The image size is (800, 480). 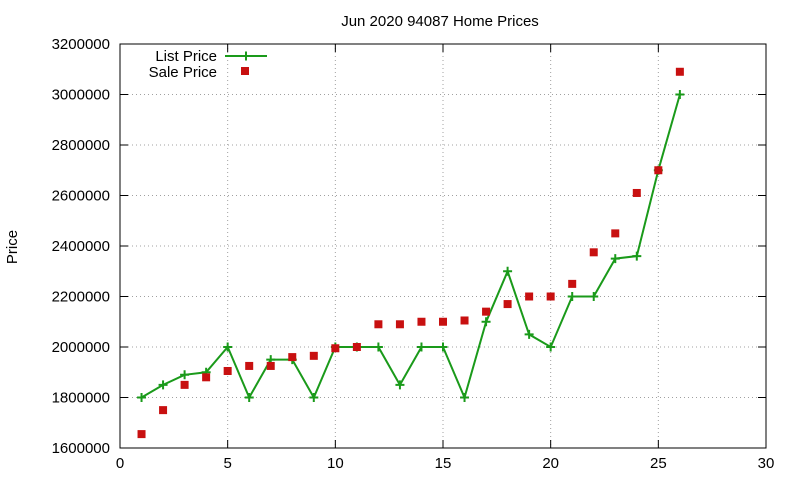 I want to click on legend-sample-sale-price-marker, so click(x=245, y=71).